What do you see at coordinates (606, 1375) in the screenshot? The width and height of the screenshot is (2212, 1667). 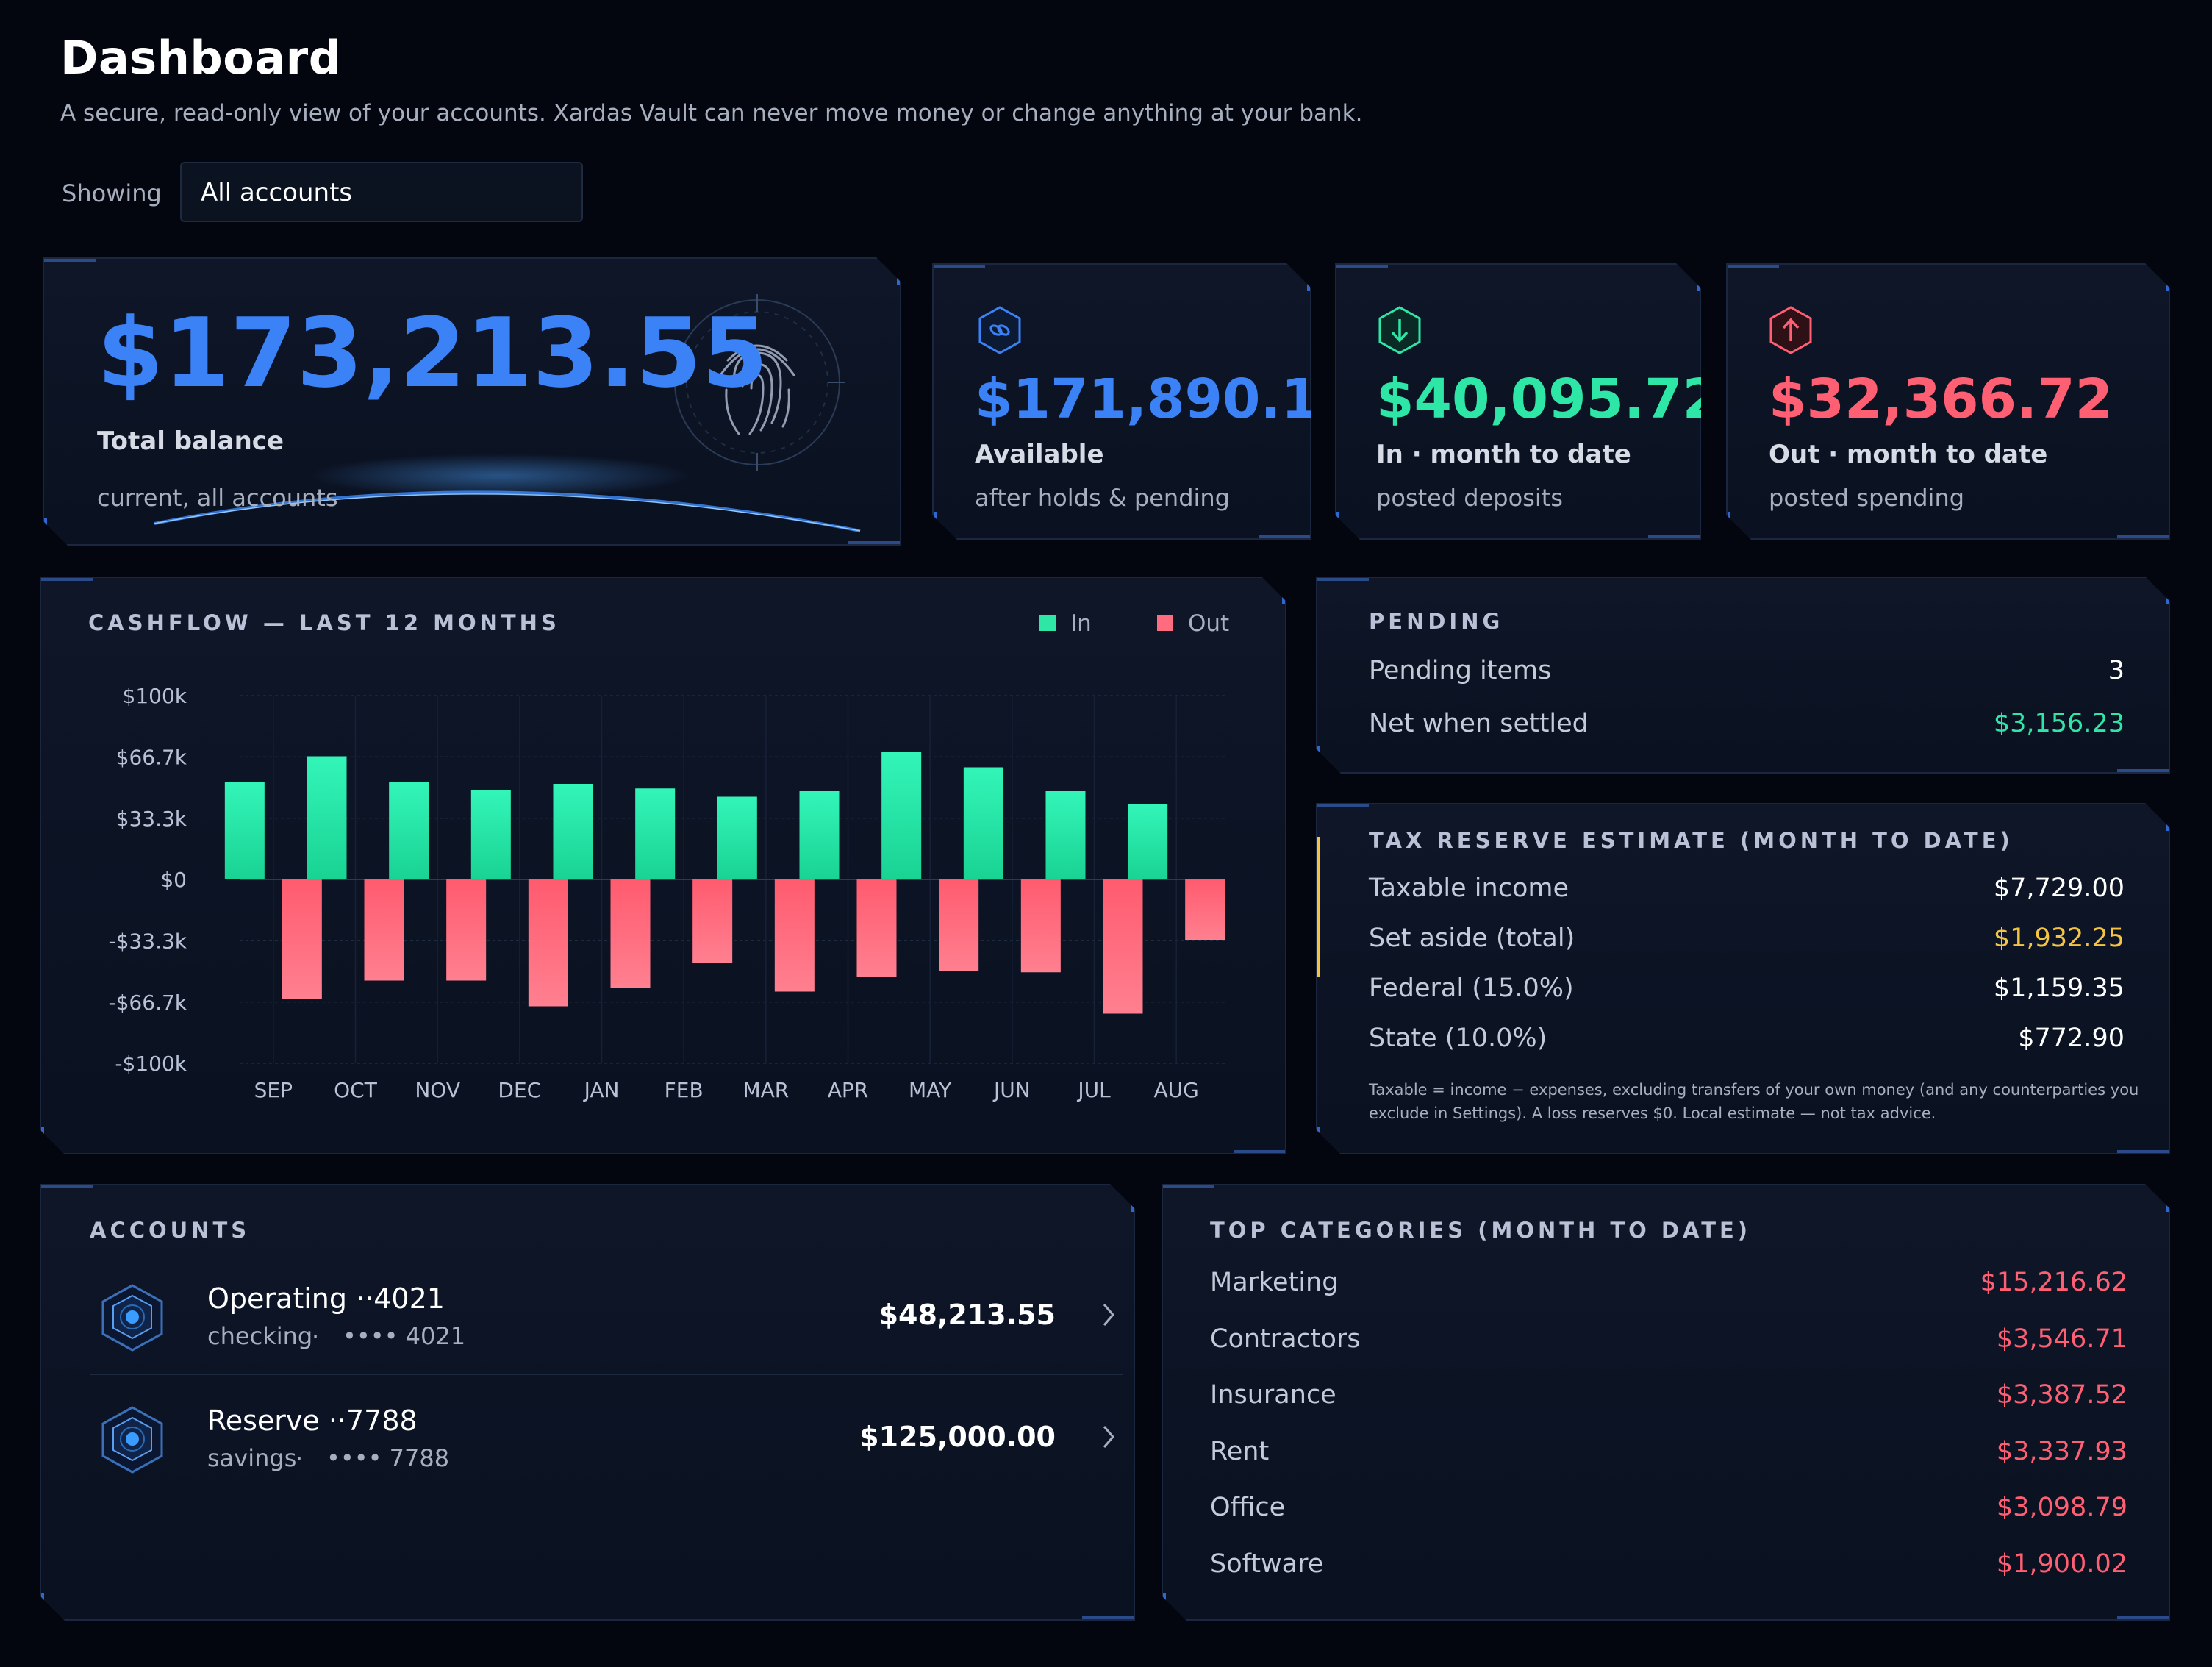 I see `account-divider` at bounding box center [606, 1375].